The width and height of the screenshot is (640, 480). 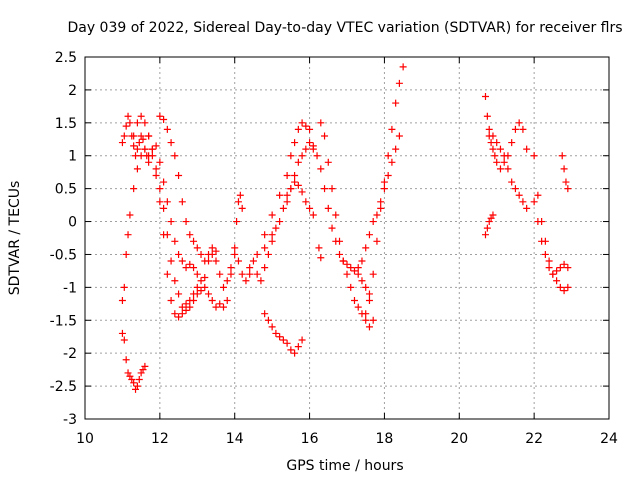 I want to click on y-tick-label: -2.5, so click(x=63, y=387).